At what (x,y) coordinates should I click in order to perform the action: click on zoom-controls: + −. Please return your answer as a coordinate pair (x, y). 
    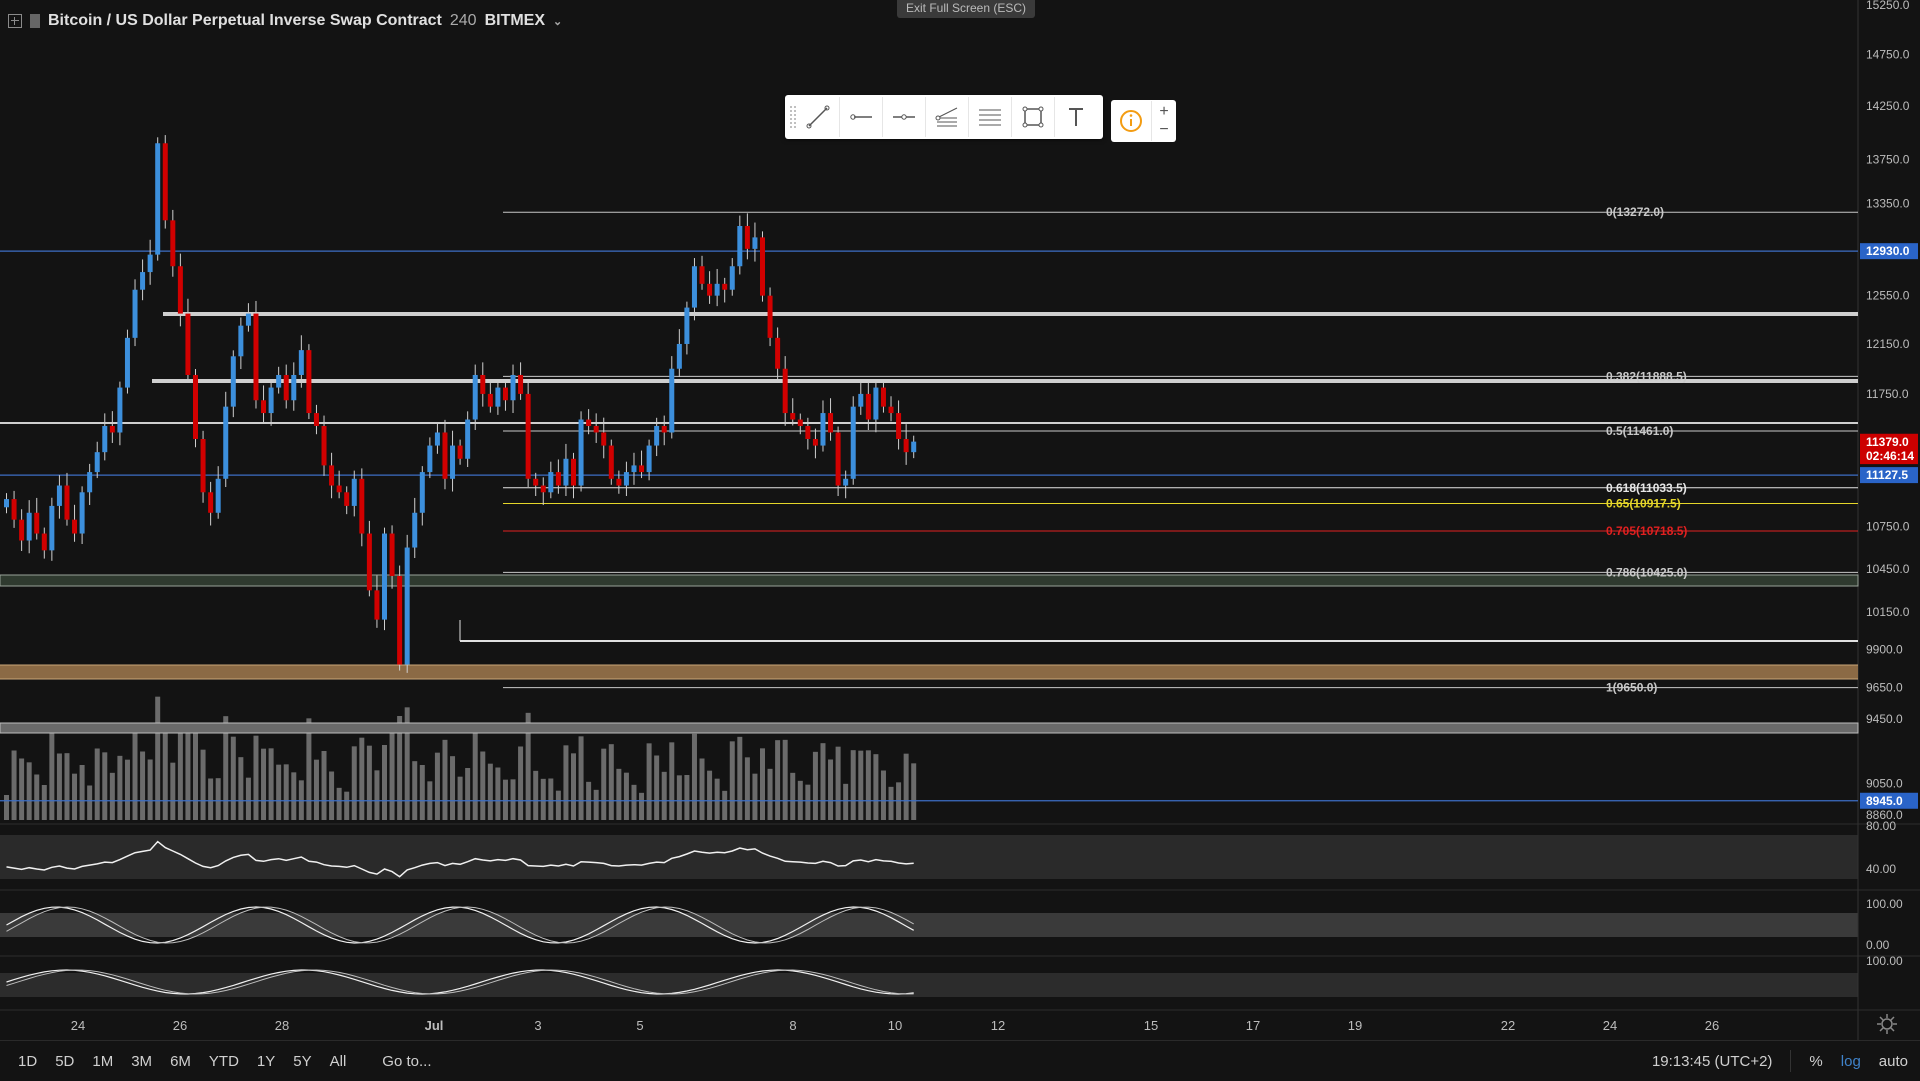
    Looking at the image, I should click on (1164, 121).